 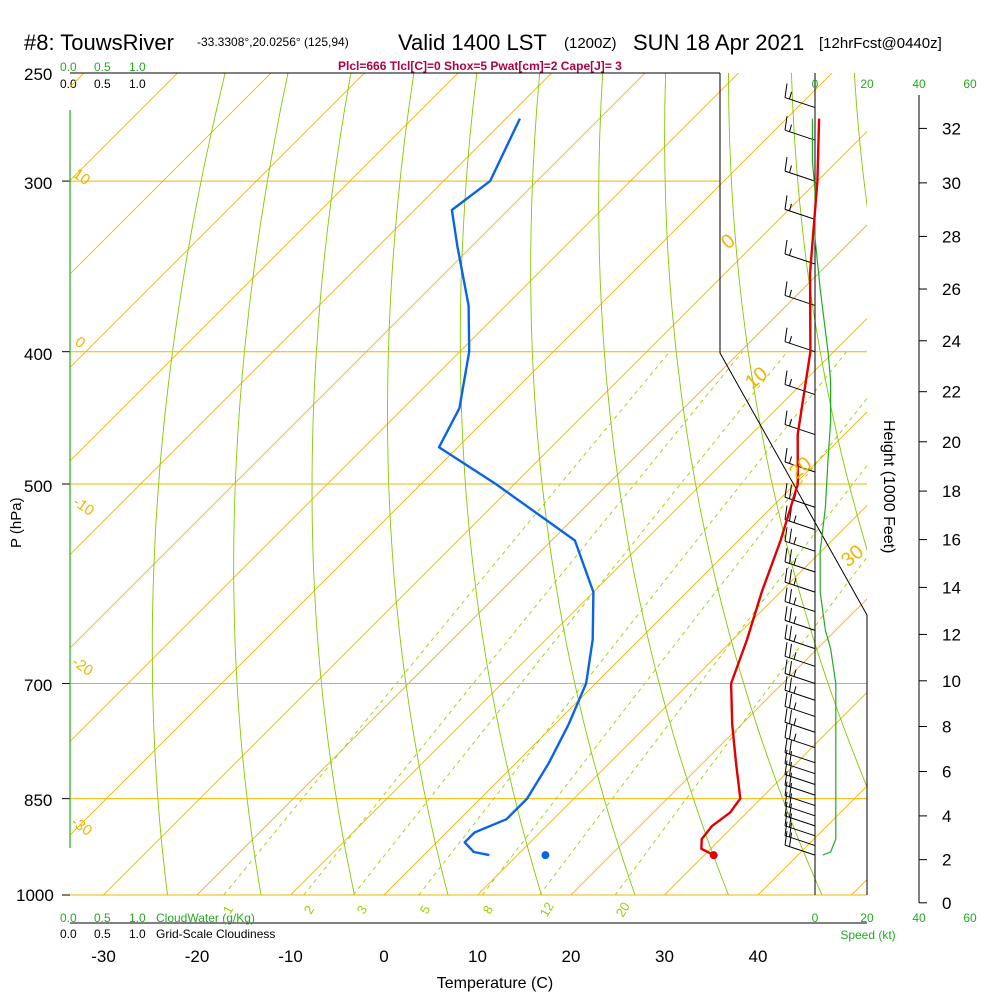 I want to click on cloud-tick-bottom-black-2: 1.0, so click(x=137, y=934).